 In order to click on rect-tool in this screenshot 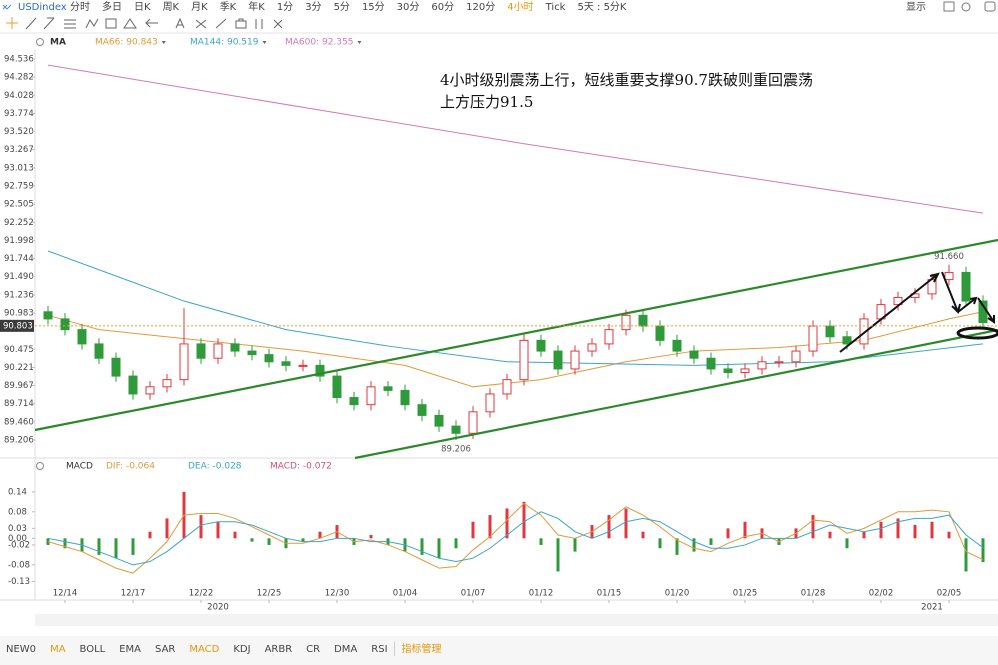, I will do `click(111, 23)`.